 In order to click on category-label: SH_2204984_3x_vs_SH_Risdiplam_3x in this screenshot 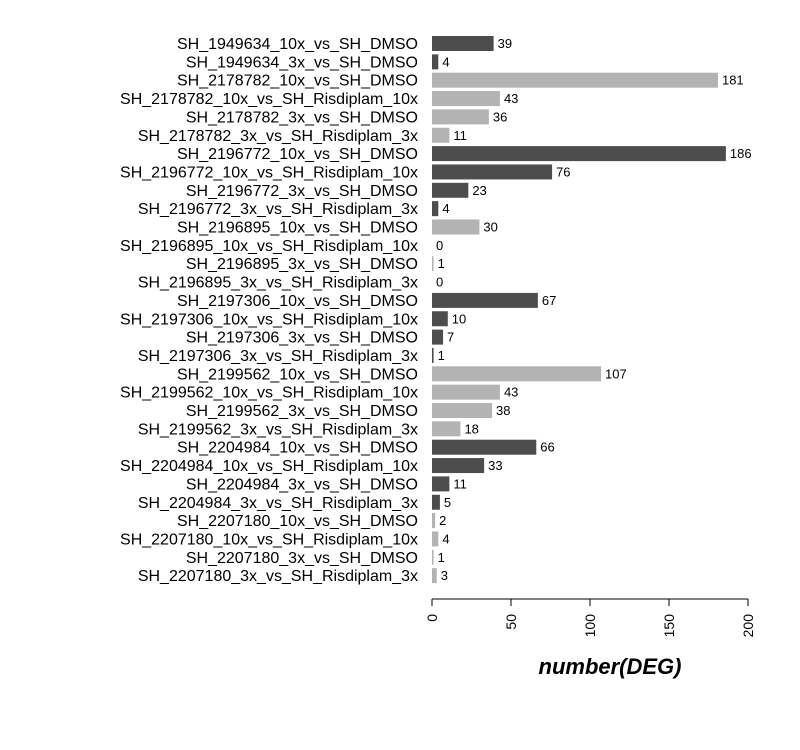, I will do `click(278, 503)`.